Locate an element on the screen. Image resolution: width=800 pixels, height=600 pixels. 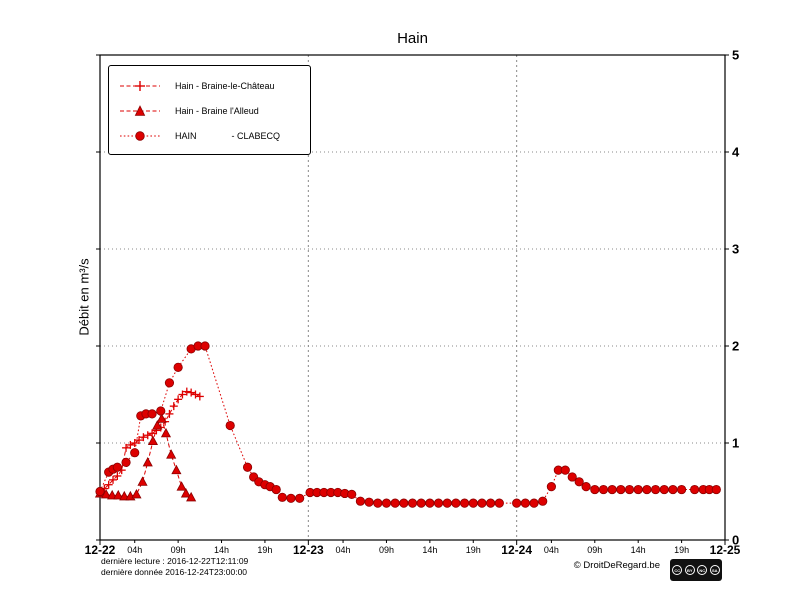
x-tick-label-major: 12-24 is located at coordinates (517, 550).